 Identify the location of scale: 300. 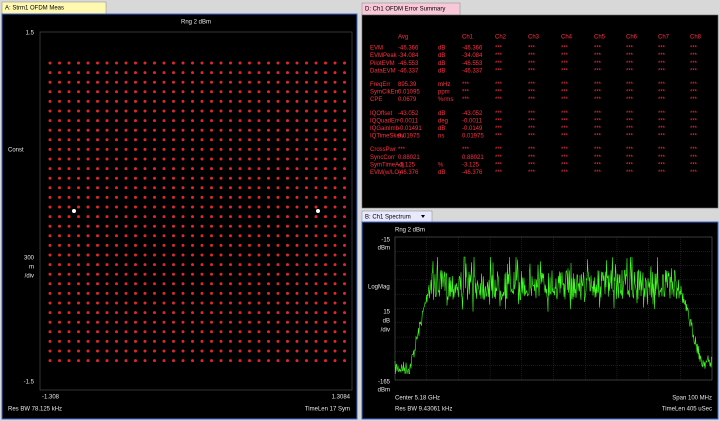
(29, 259).